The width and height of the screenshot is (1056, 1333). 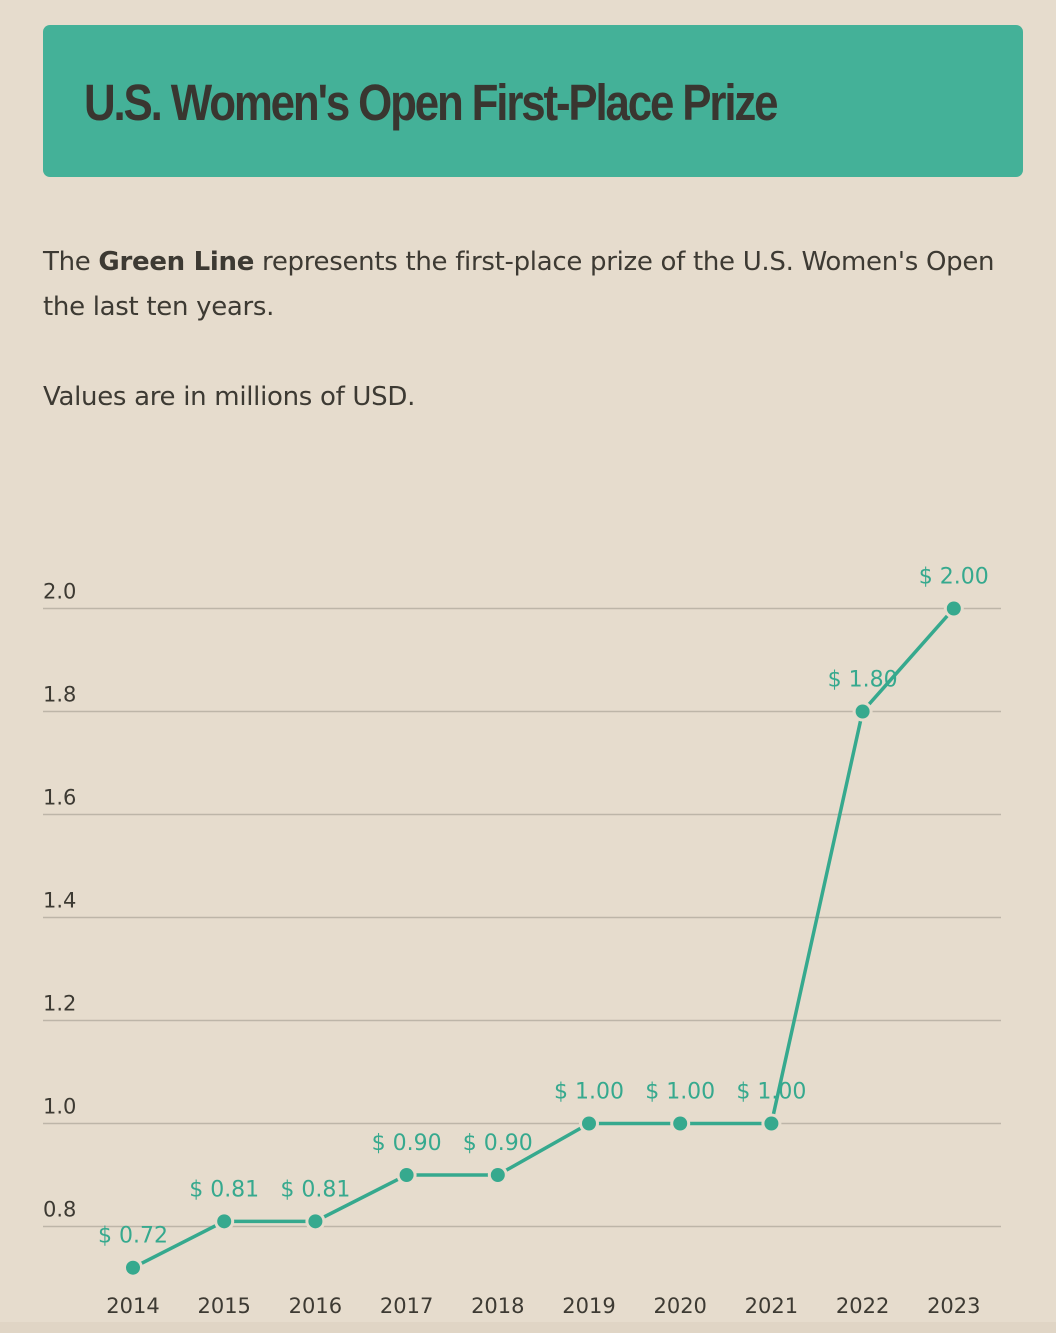 What do you see at coordinates (176, 262) in the screenshot?
I see `description-highlight: Green Line` at bounding box center [176, 262].